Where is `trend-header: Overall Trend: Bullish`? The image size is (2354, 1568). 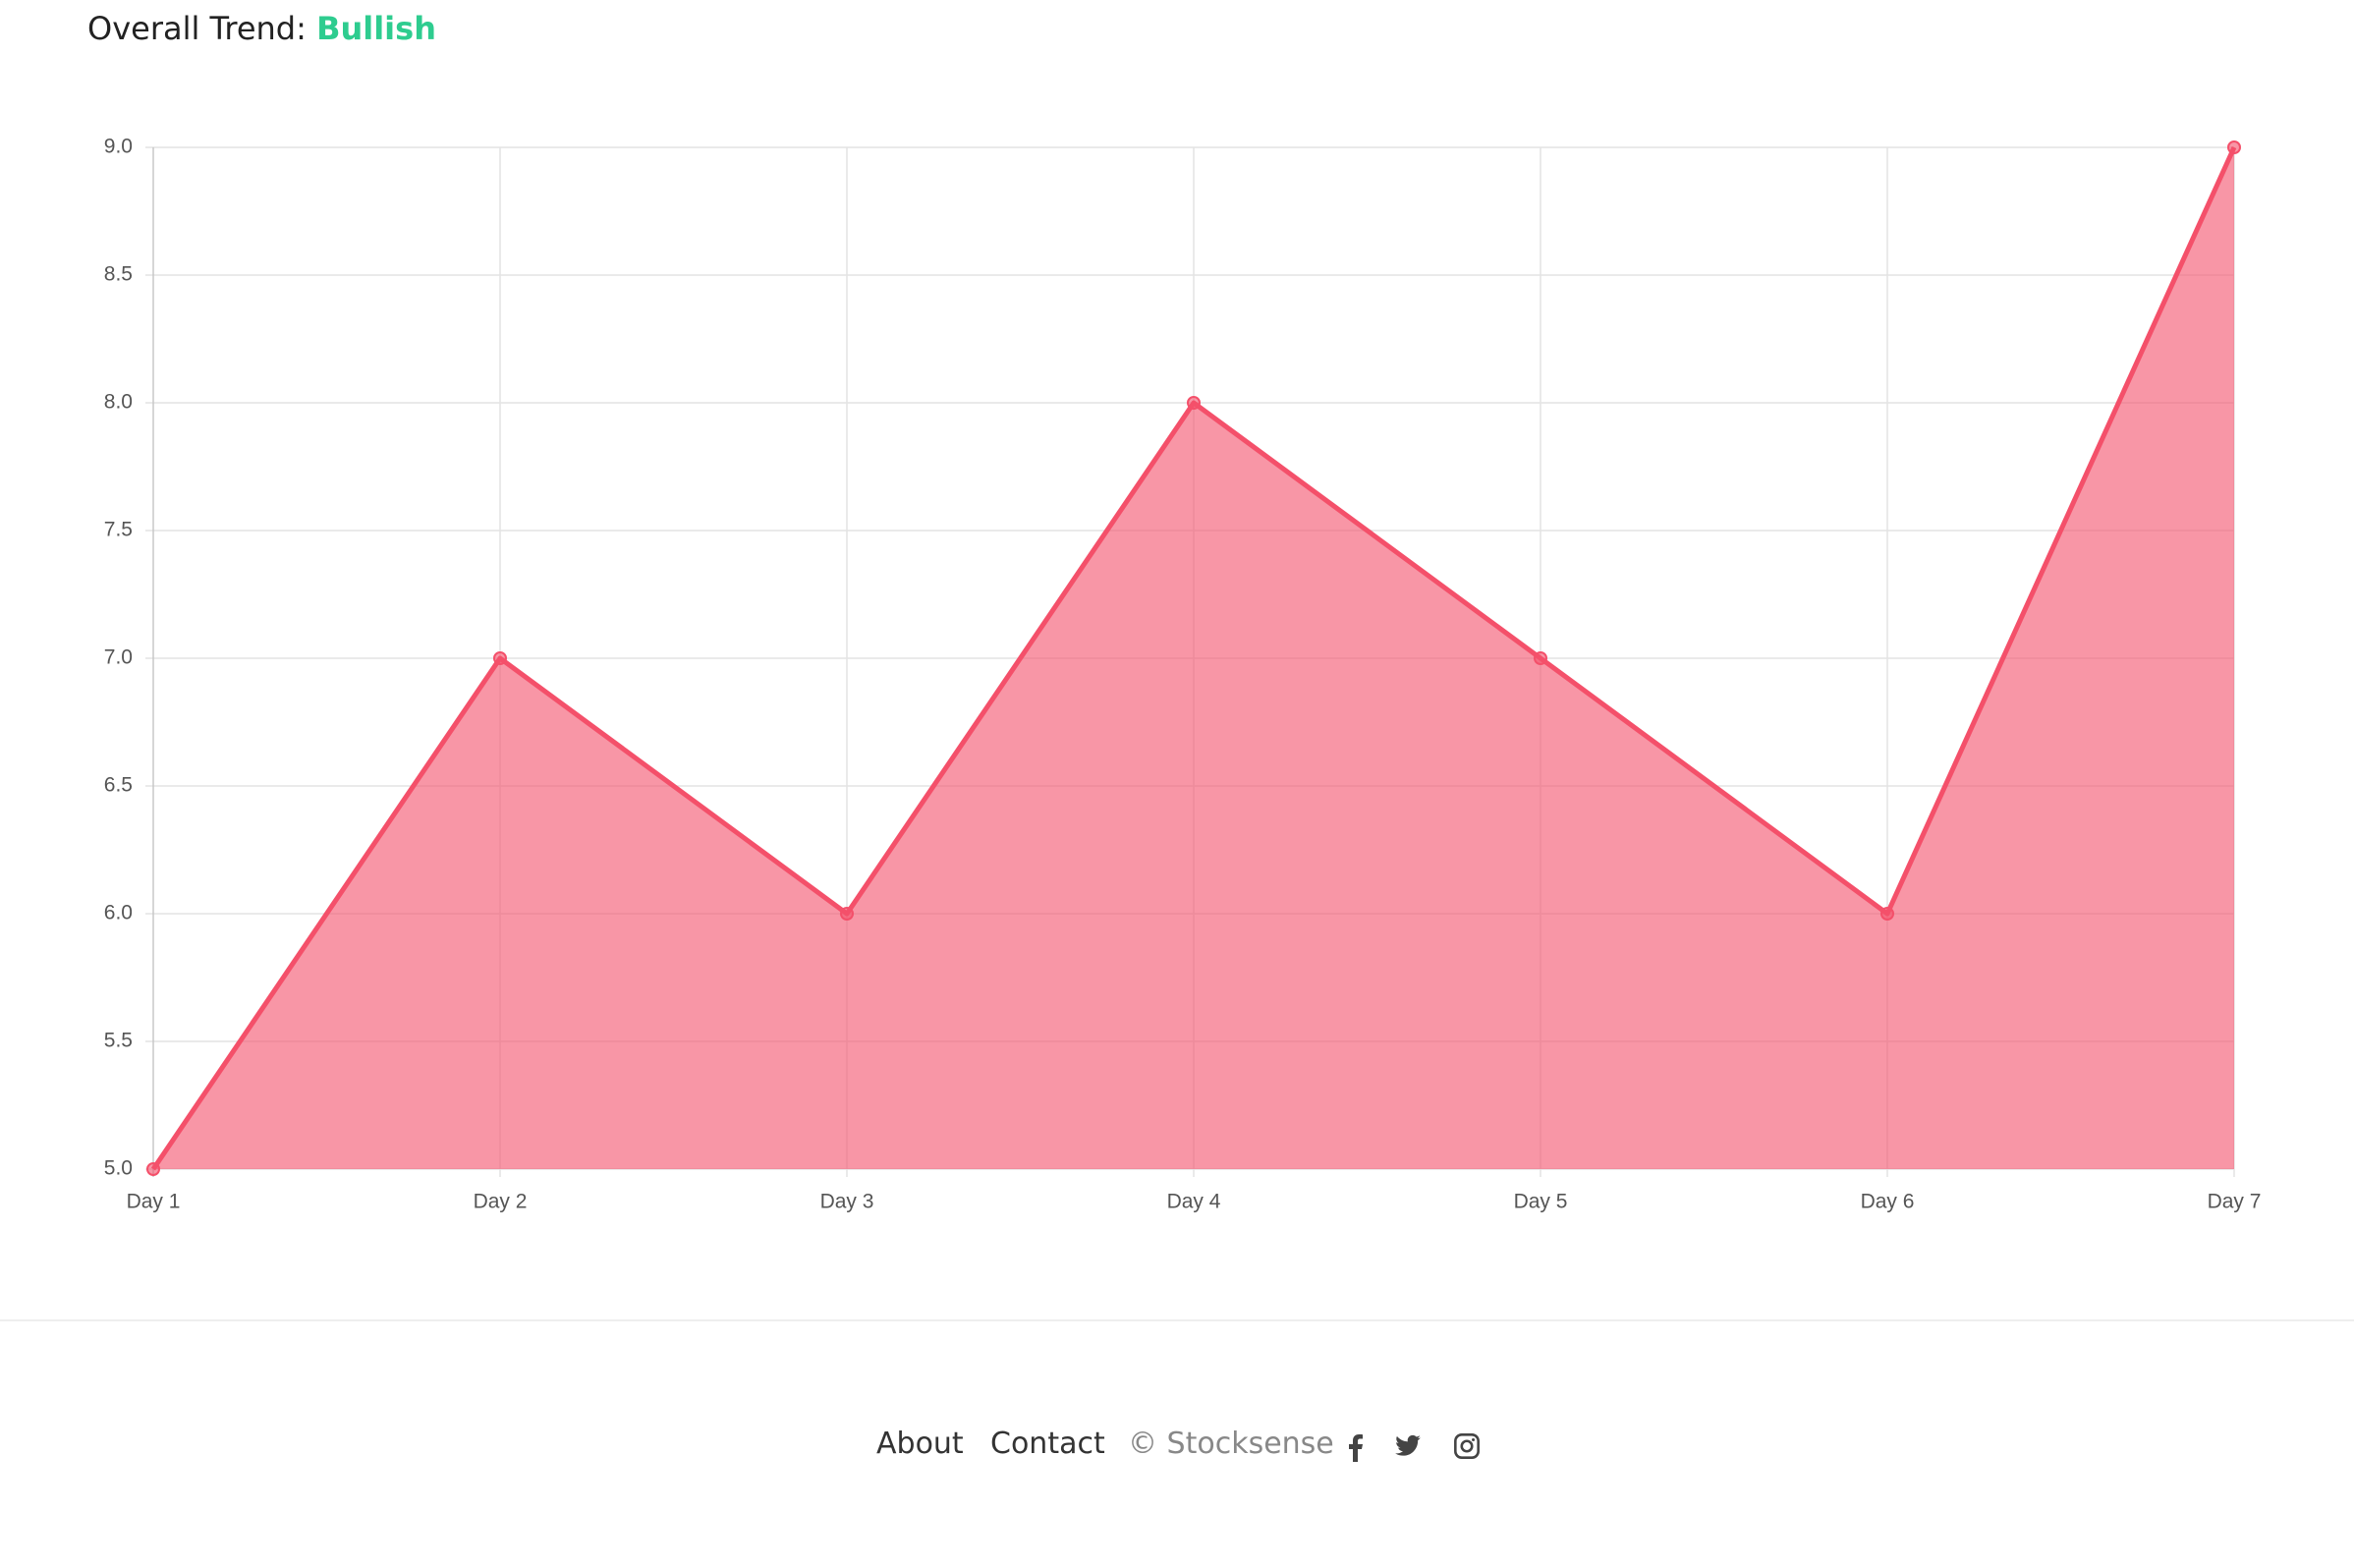 trend-header: Overall Trend: Bullish is located at coordinates (261, 28).